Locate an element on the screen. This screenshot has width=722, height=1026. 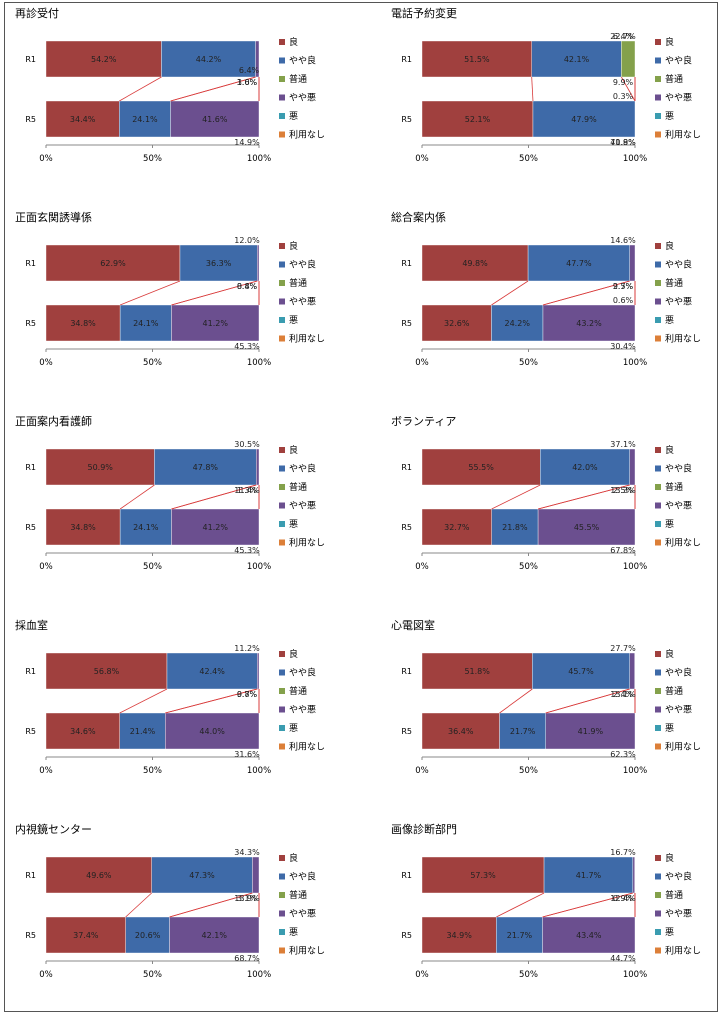
chart-title: 内視鏡センター is located at coordinates (53, 829).